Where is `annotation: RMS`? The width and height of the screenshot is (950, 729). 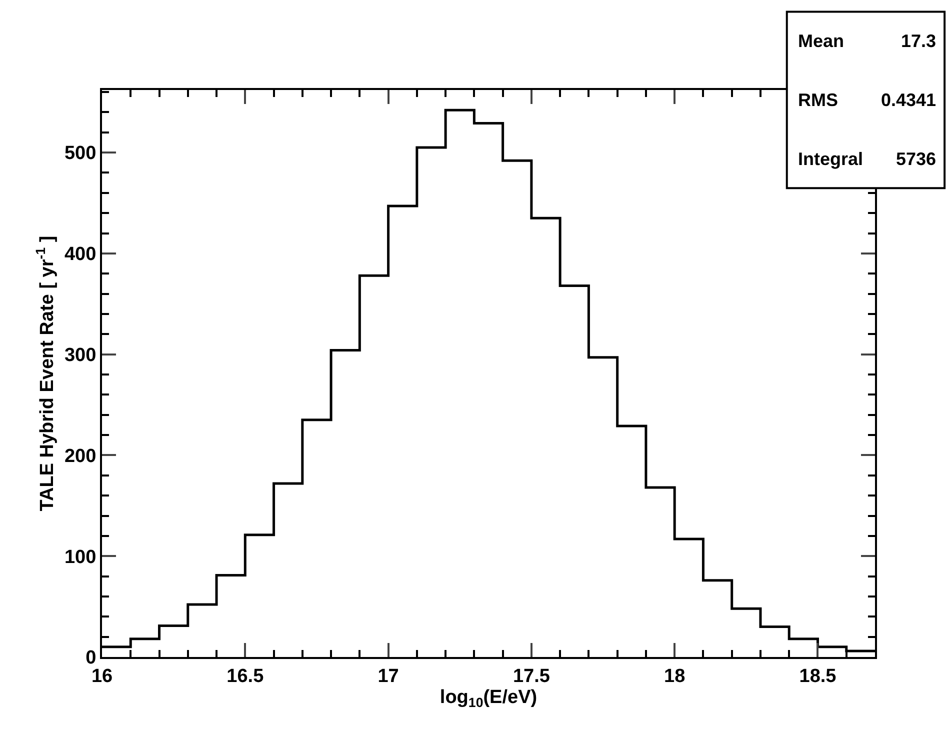 annotation: RMS is located at coordinates (818, 100).